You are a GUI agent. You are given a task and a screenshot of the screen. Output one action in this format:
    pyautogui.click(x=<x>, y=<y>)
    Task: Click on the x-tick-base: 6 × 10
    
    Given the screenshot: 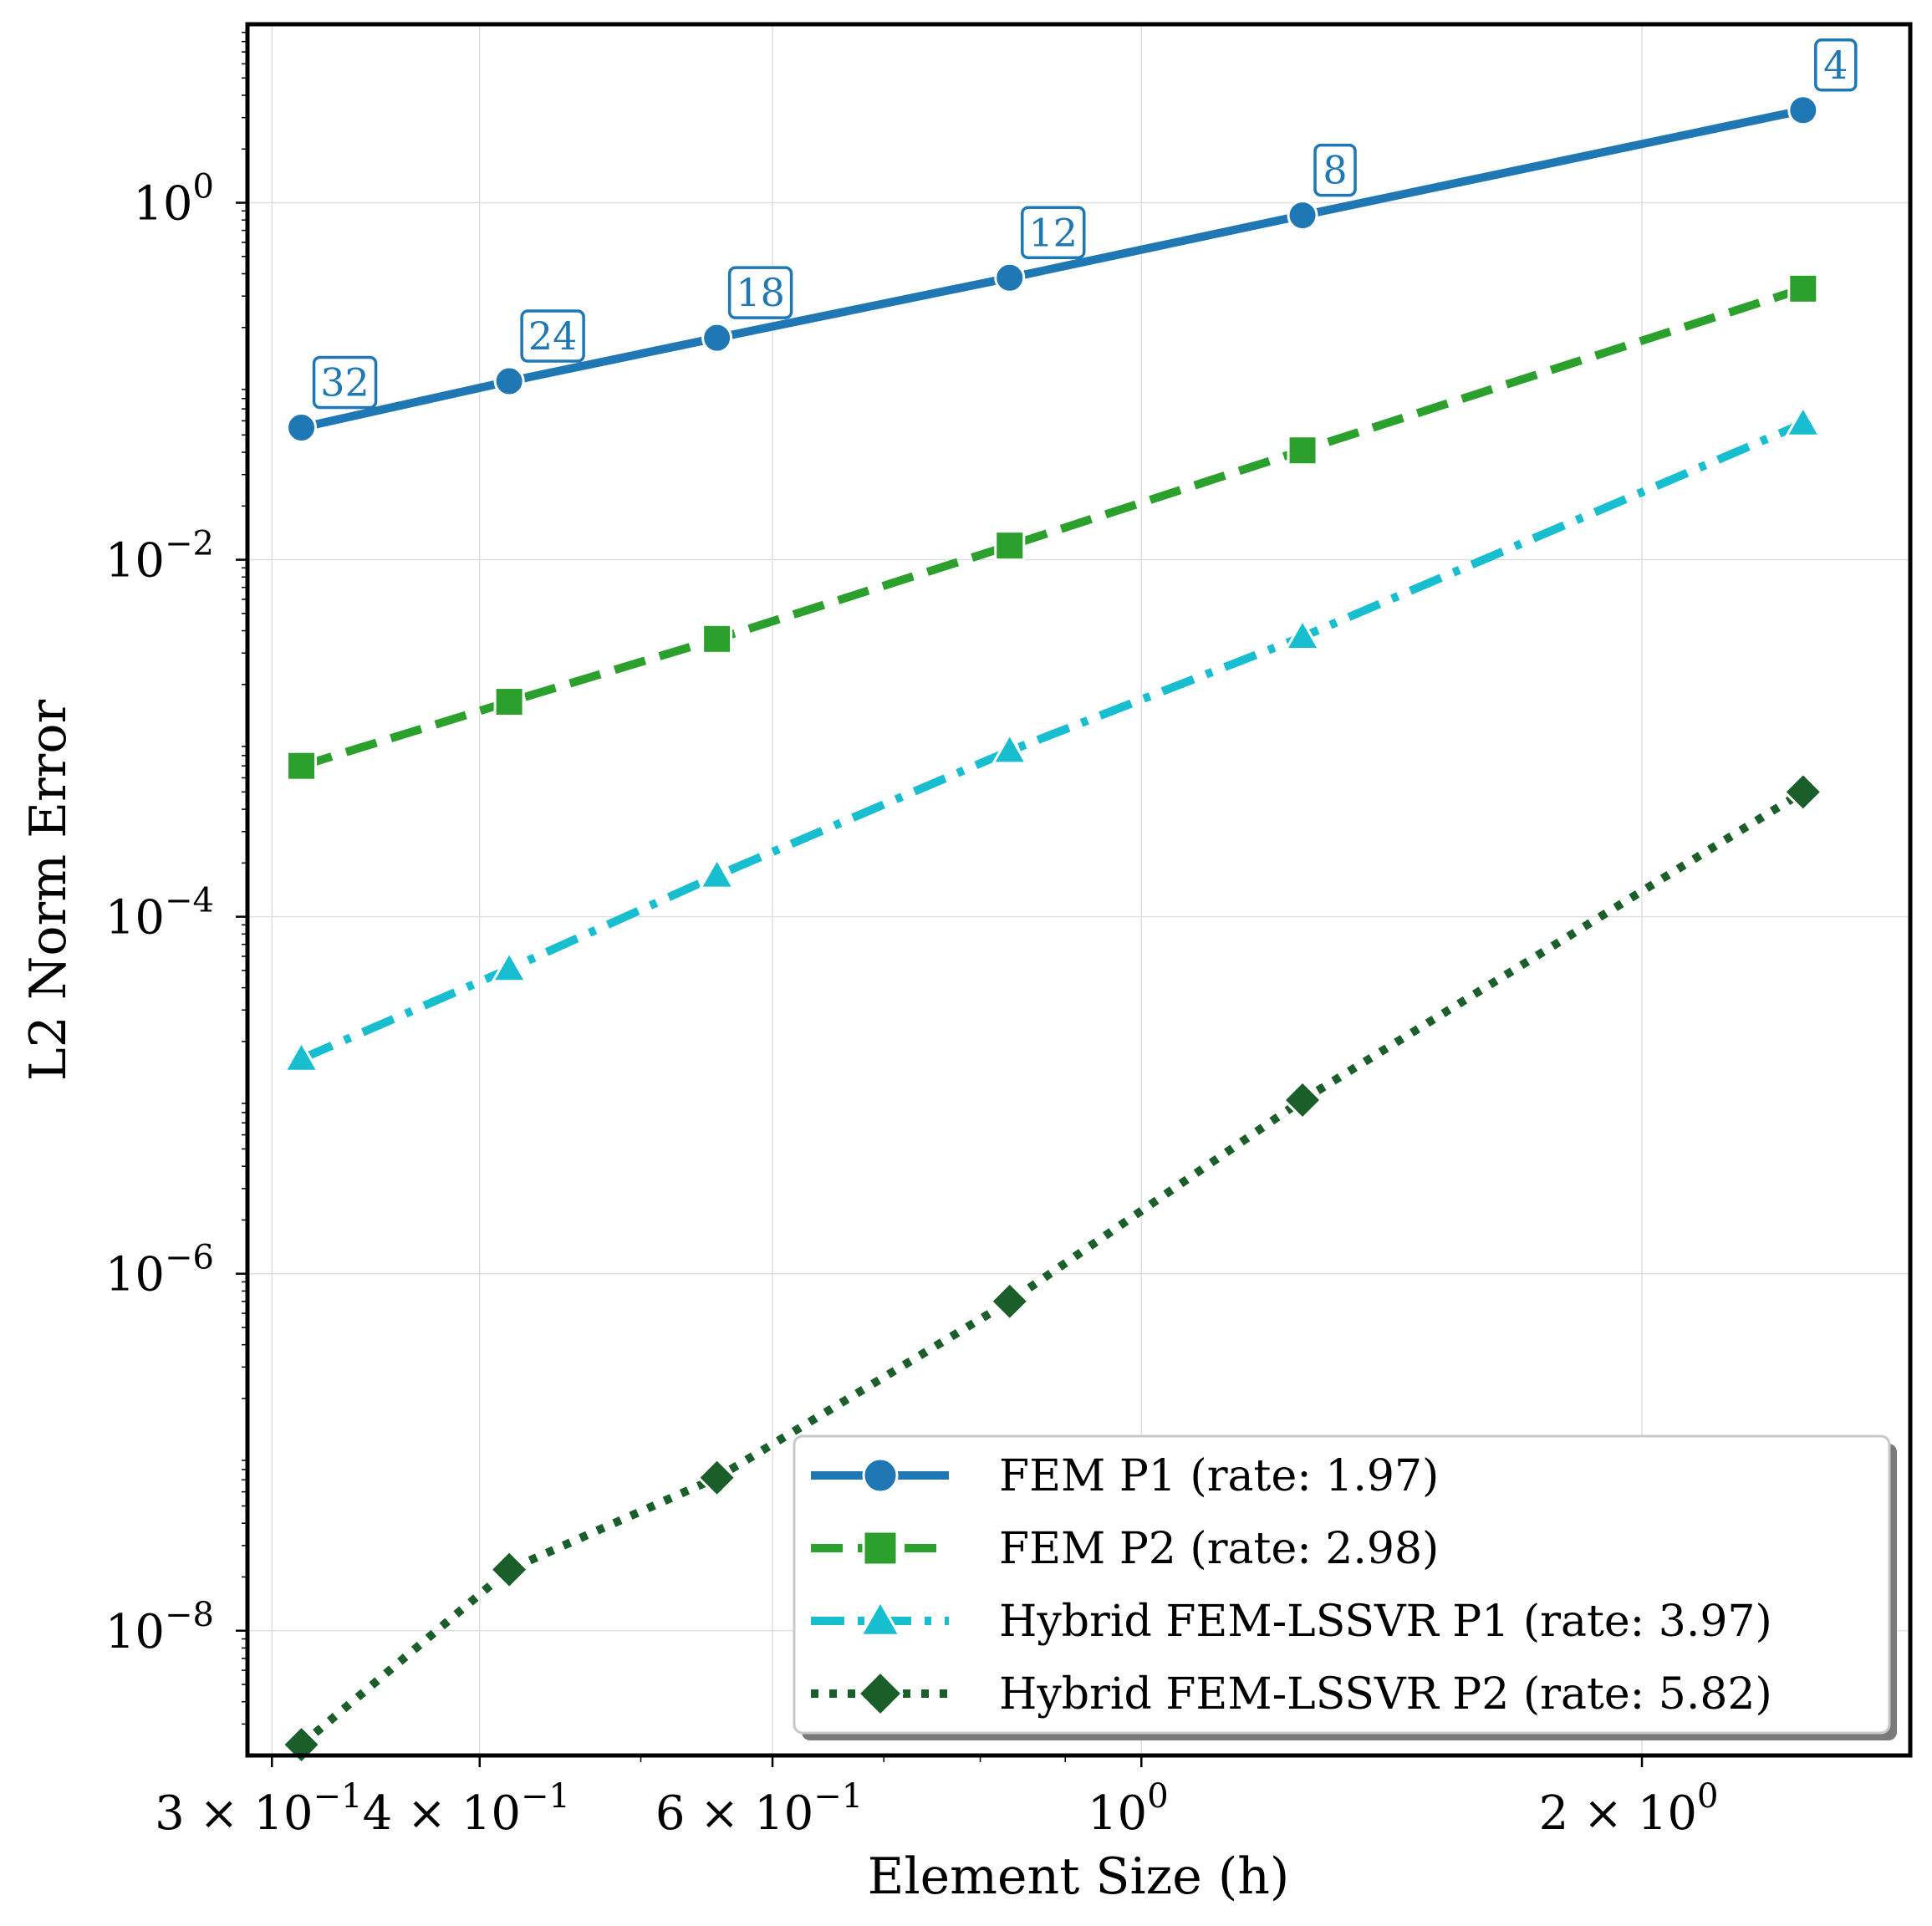 What is the action you would take?
    pyautogui.click(x=734, y=1813)
    